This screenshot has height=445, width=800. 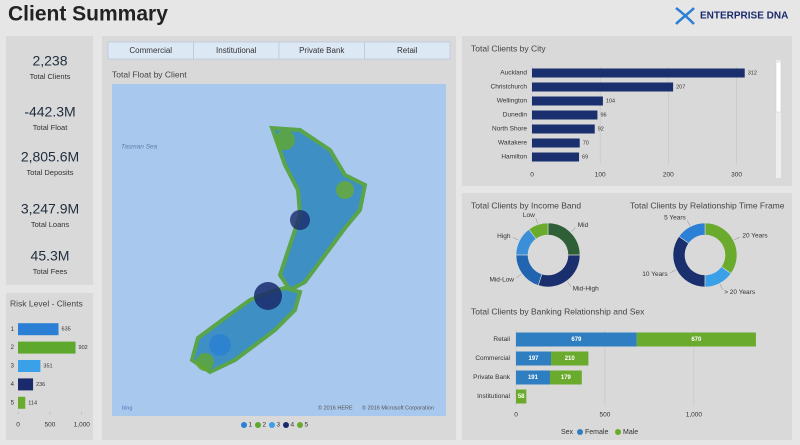 I want to click on x-tick-label: 200, so click(x=668, y=175).